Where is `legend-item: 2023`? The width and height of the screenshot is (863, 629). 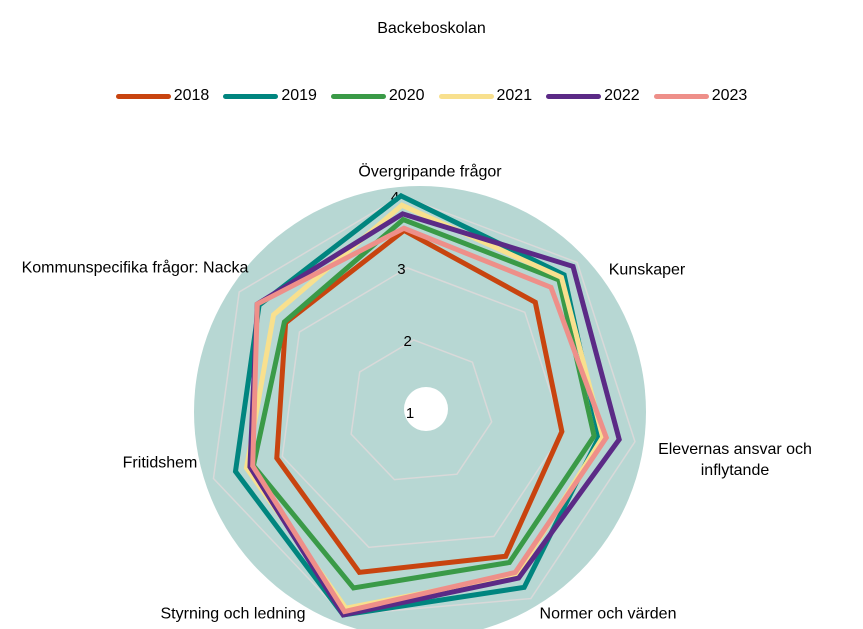
legend-item: 2023 is located at coordinates (700, 96).